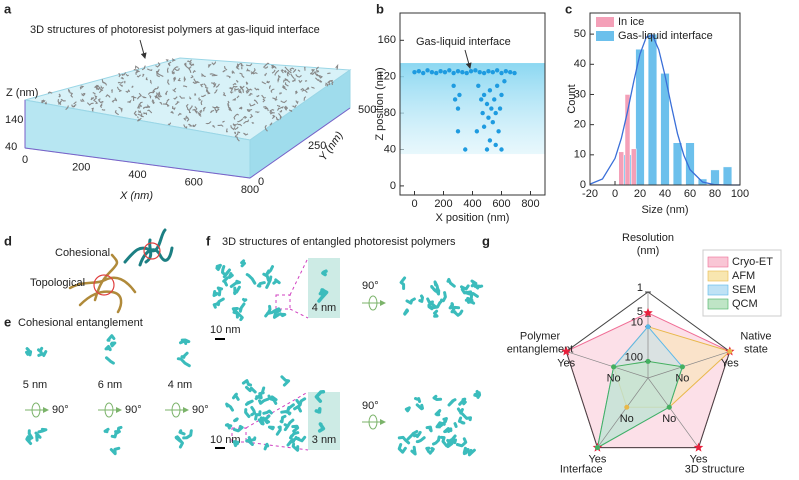 The width and height of the screenshot is (799, 480). I want to click on level-label: No, so click(627, 419).